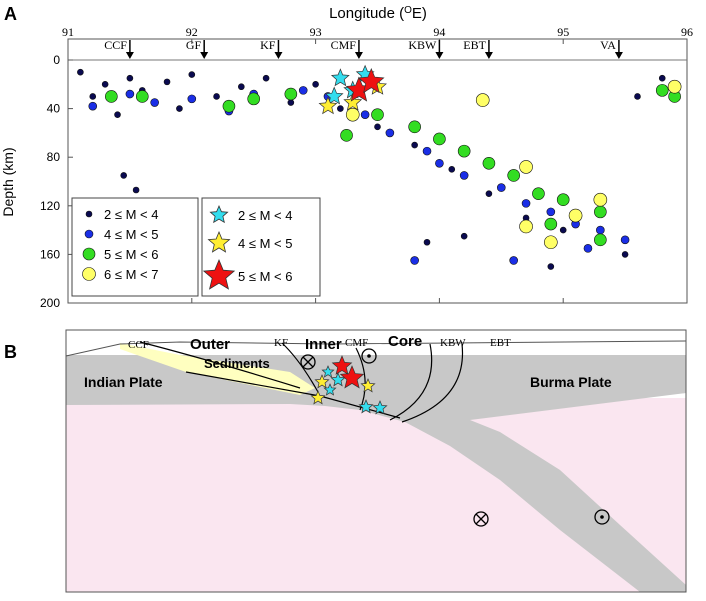 This screenshot has width=706, height=601. Describe the element at coordinates (344, 45) in the screenshot. I see `fault-label: CMF` at that location.